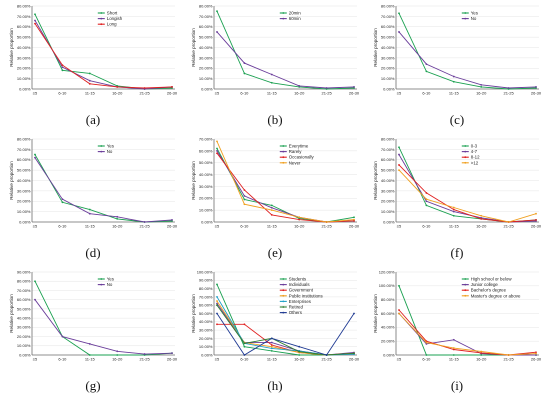 This screenshot has width=550, height=400. Describe the element at coordinates (475, 13) in the screenshot. I see `legend-label: Yes` at that location.